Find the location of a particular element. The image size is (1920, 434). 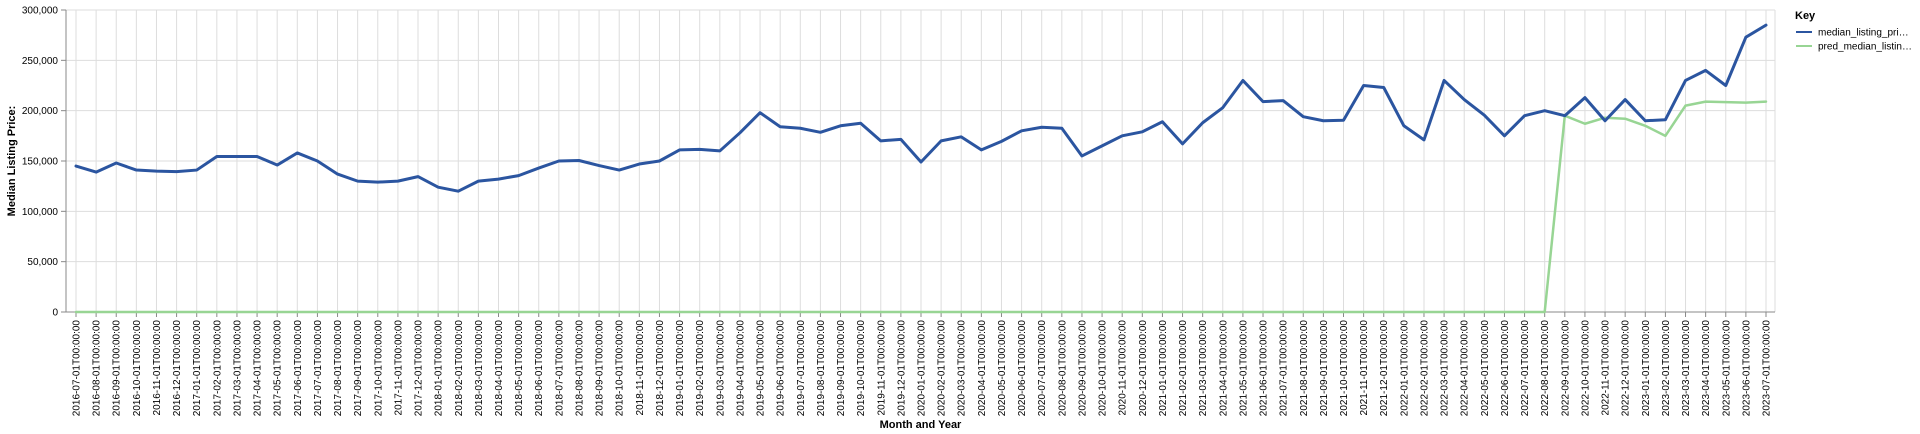

x-tick-label: 2021-03-01T00:00:00 is located at coordinates (1203, 368).